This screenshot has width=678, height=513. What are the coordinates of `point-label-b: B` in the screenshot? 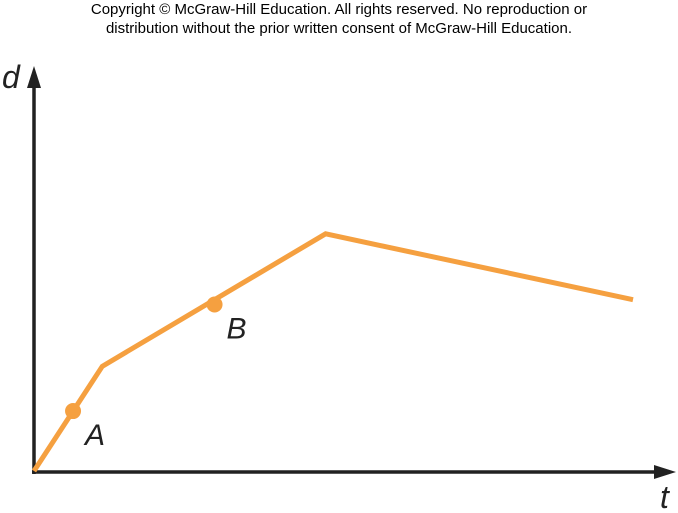 It's located at (237, 329).